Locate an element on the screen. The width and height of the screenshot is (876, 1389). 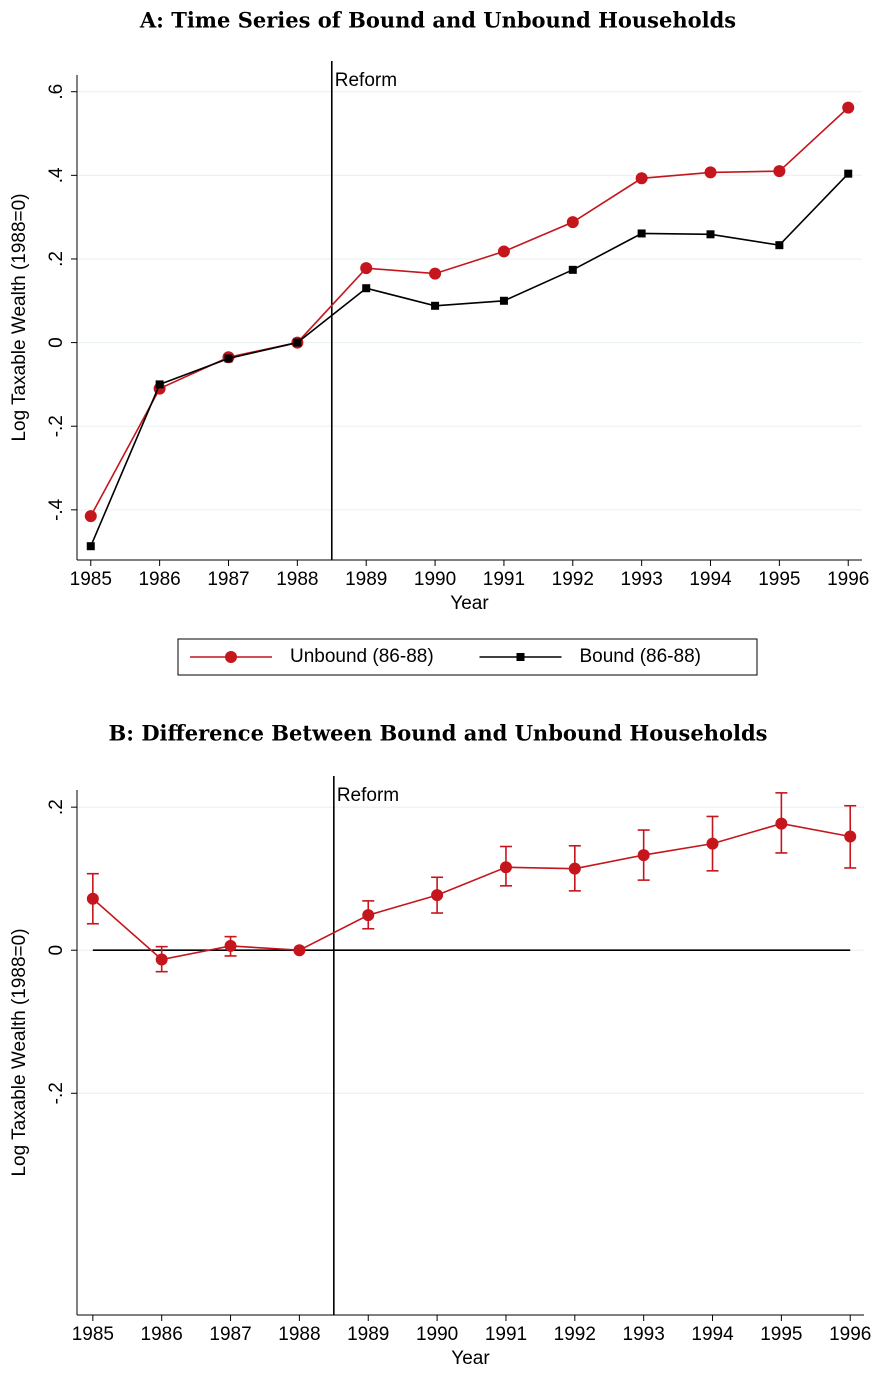
y-tick-label: .6 is located at coordinates (56, 92).